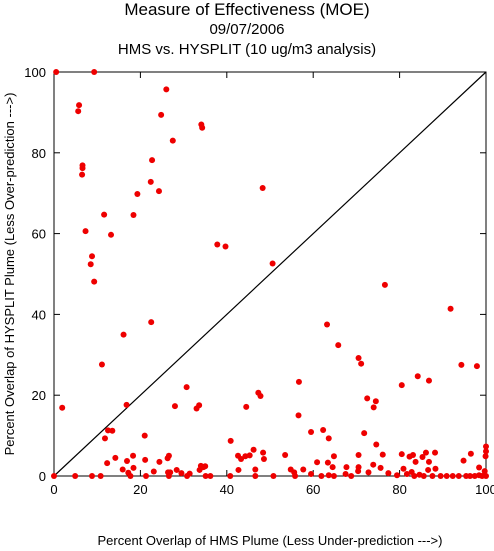 Image resolution: width=494 pixels, height=551 pixels. What do you see at coordinates (39, 153) in the screenshot?
I see `y-tick-label: 80` at bounding box center [39, 153].